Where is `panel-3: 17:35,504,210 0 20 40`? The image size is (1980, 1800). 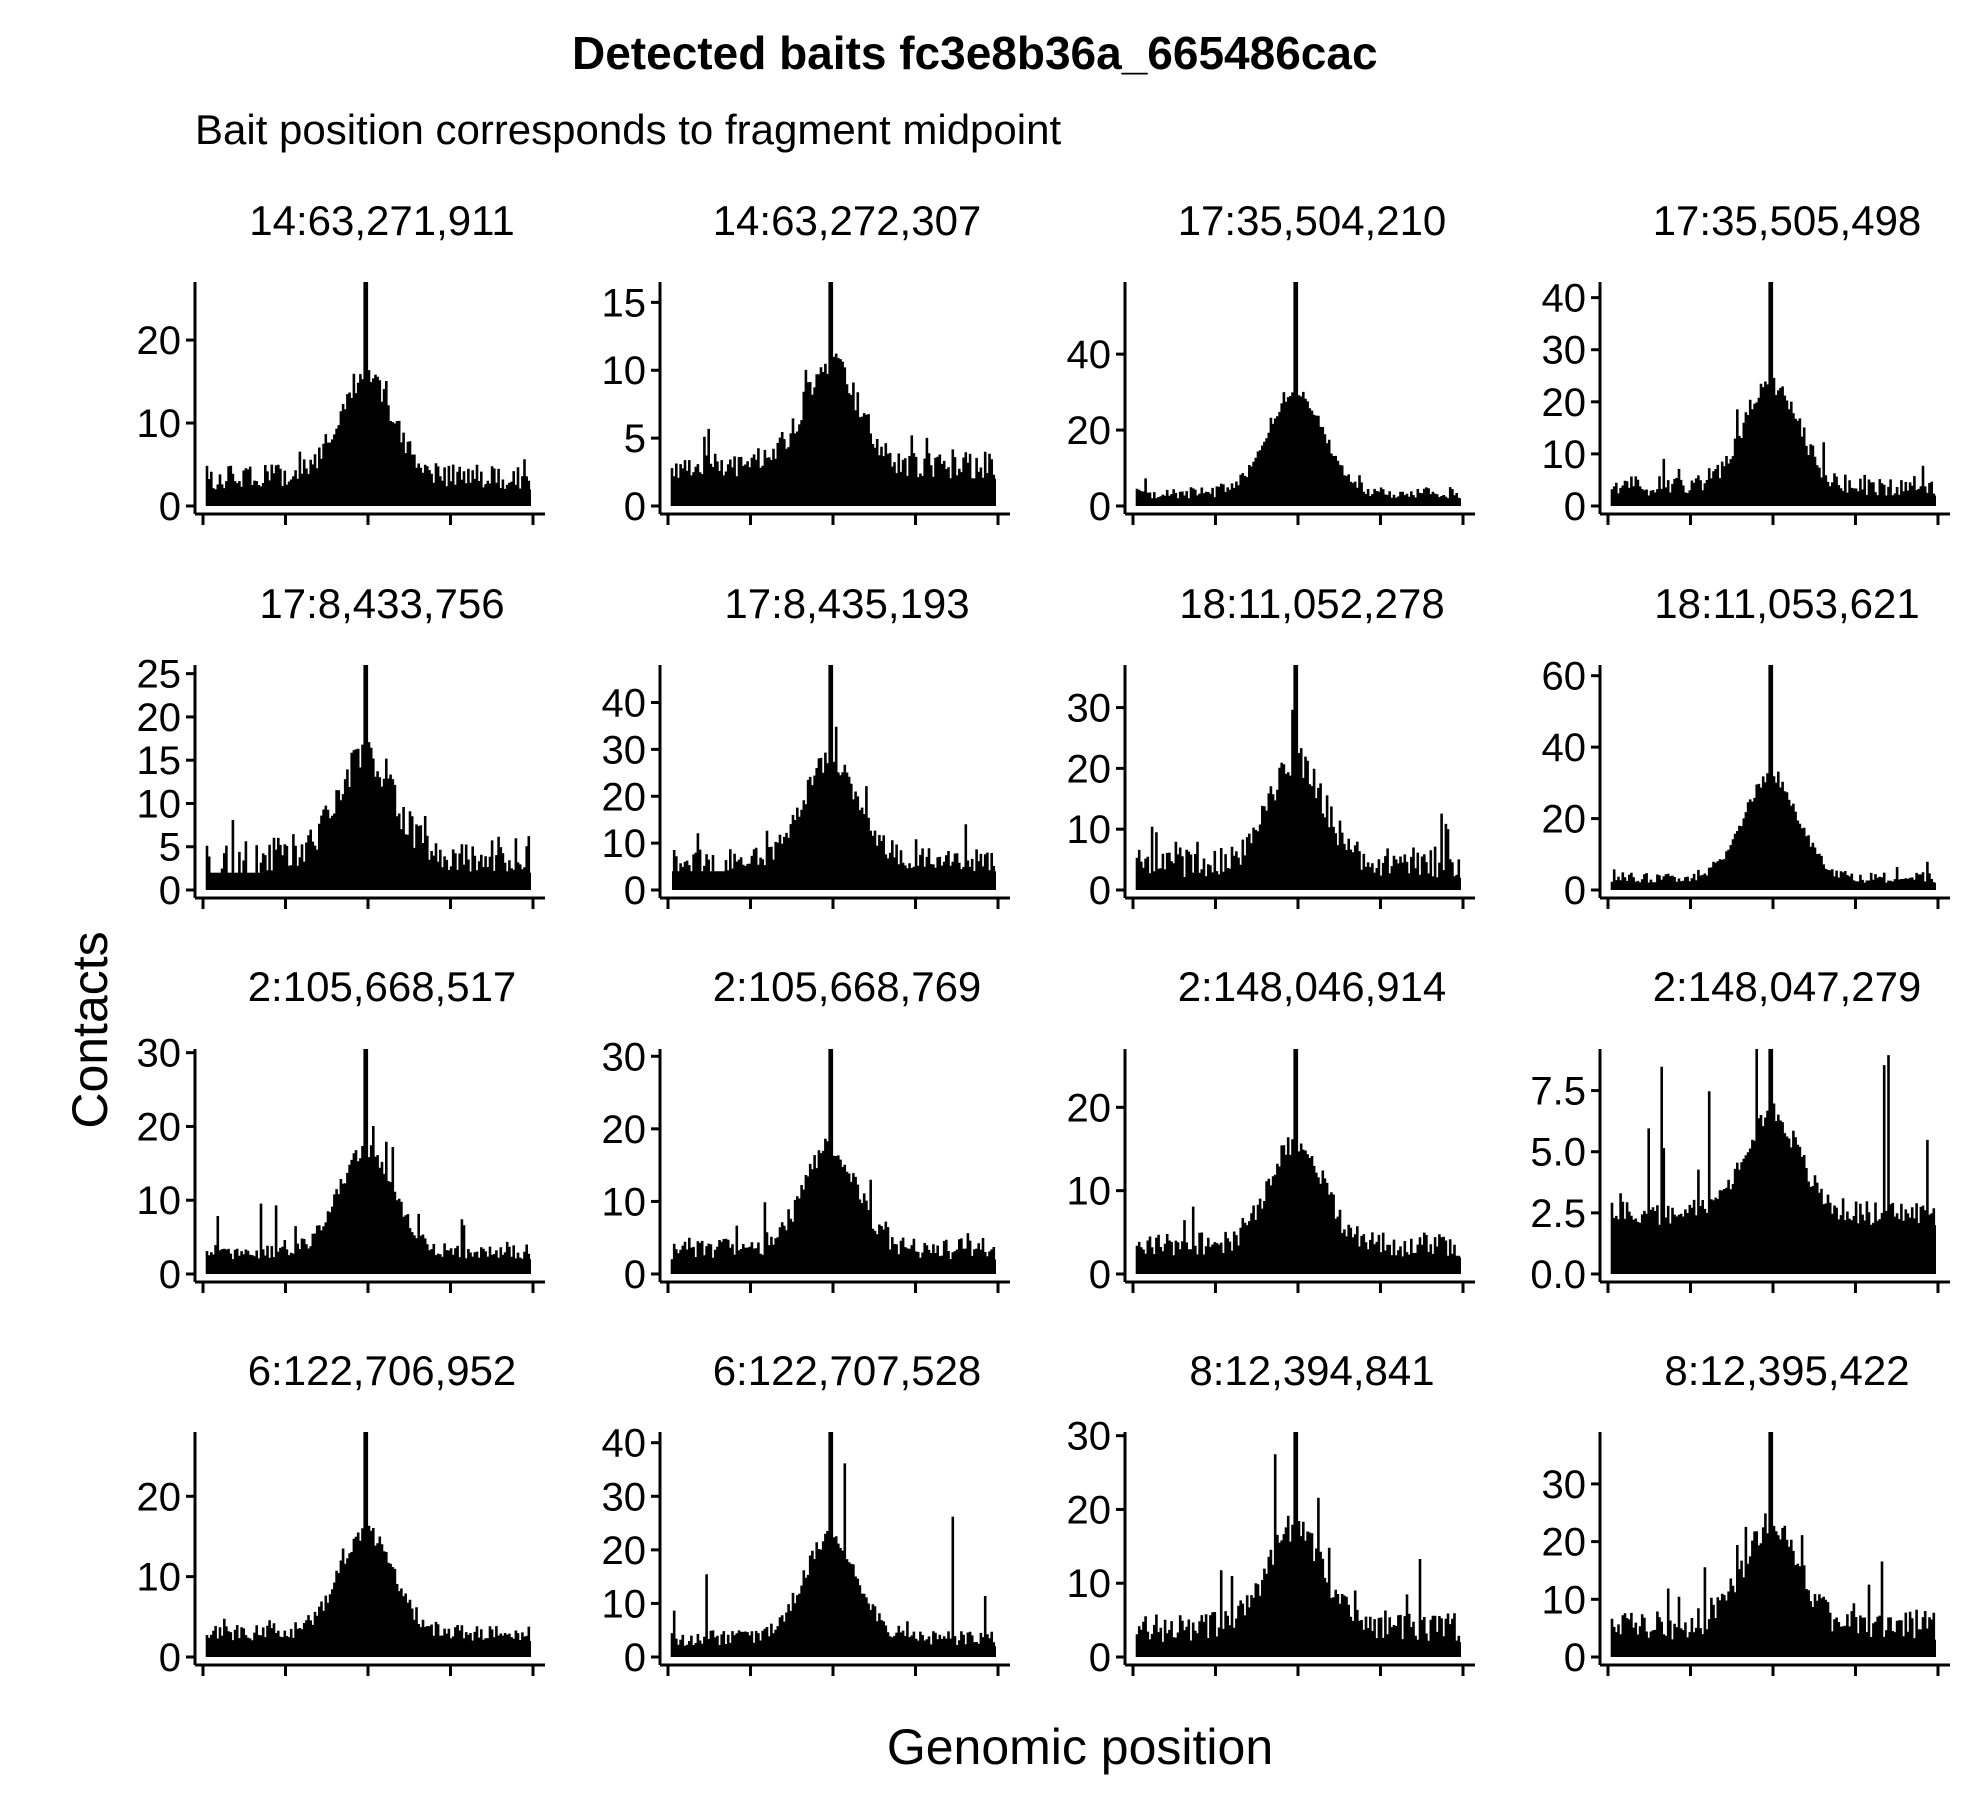
panel-3: 17:35,504,210 0 20 40 is located at coordinates (1271, 363).